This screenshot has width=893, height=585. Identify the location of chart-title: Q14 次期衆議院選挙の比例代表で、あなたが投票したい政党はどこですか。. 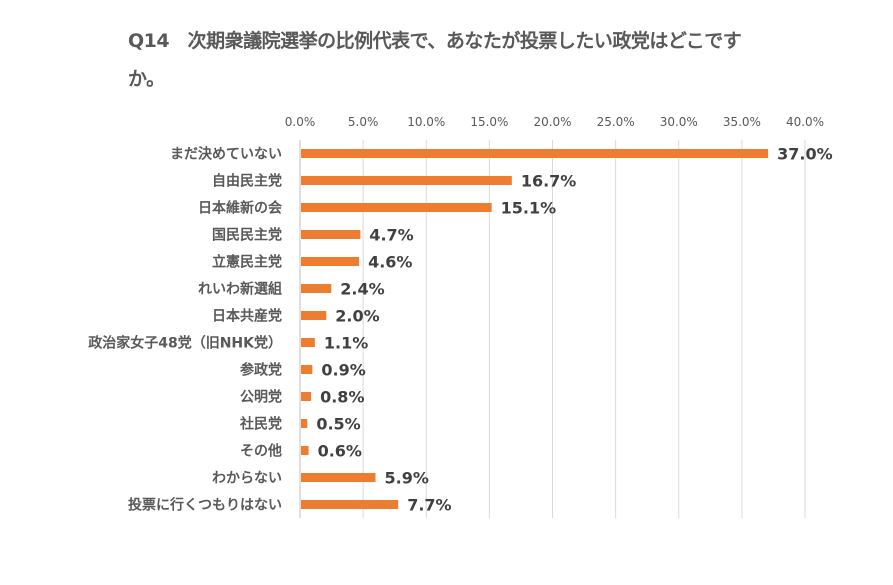
(435, 60).